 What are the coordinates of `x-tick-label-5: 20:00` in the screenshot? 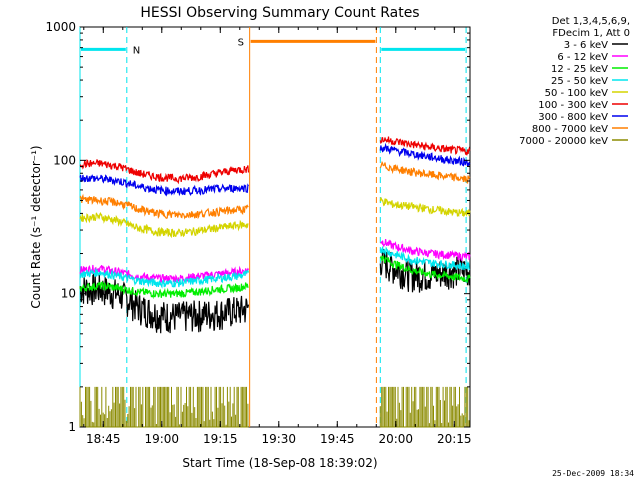 It's located at (395, 439).